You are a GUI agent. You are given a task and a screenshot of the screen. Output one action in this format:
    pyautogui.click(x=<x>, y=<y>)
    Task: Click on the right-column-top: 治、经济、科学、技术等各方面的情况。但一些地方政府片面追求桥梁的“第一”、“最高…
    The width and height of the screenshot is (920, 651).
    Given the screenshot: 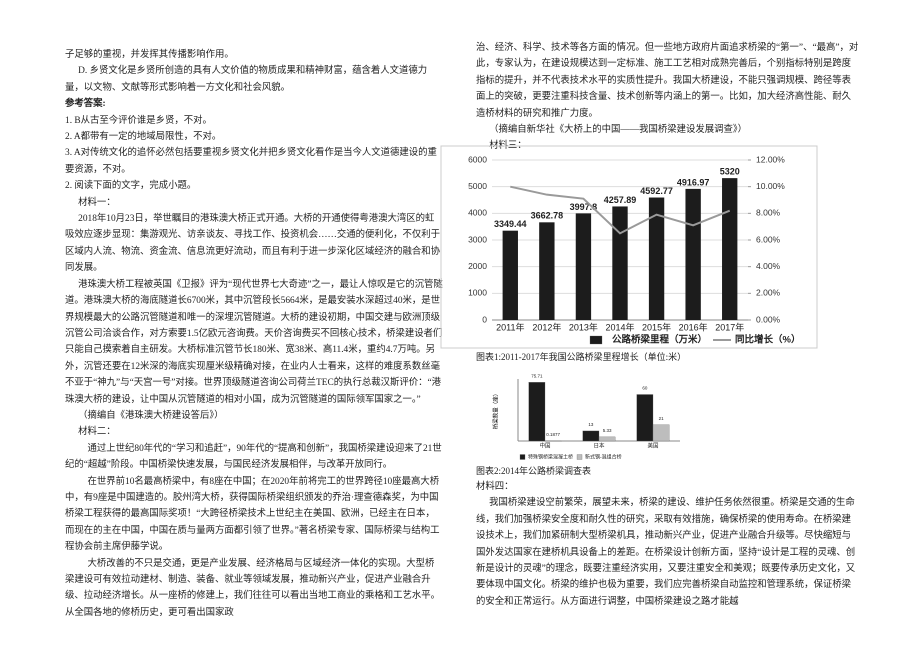 What is the action you would take?
    pyautogui.click(x=668, y=97)
    